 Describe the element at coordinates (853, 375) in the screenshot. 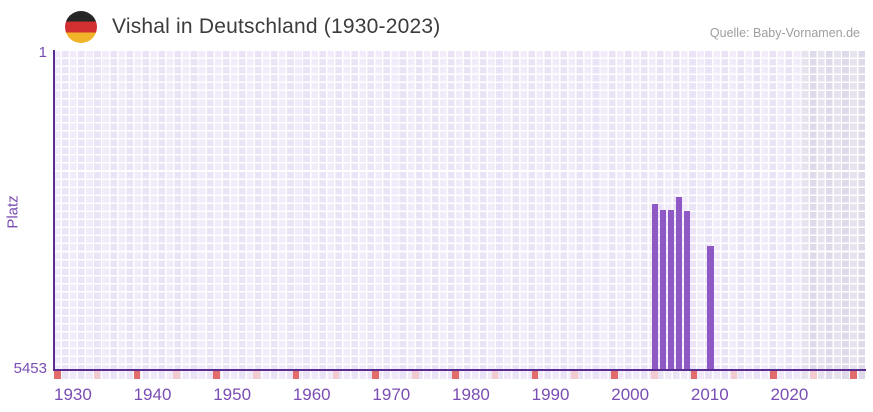

I see `decade-tick-2030` at that location.